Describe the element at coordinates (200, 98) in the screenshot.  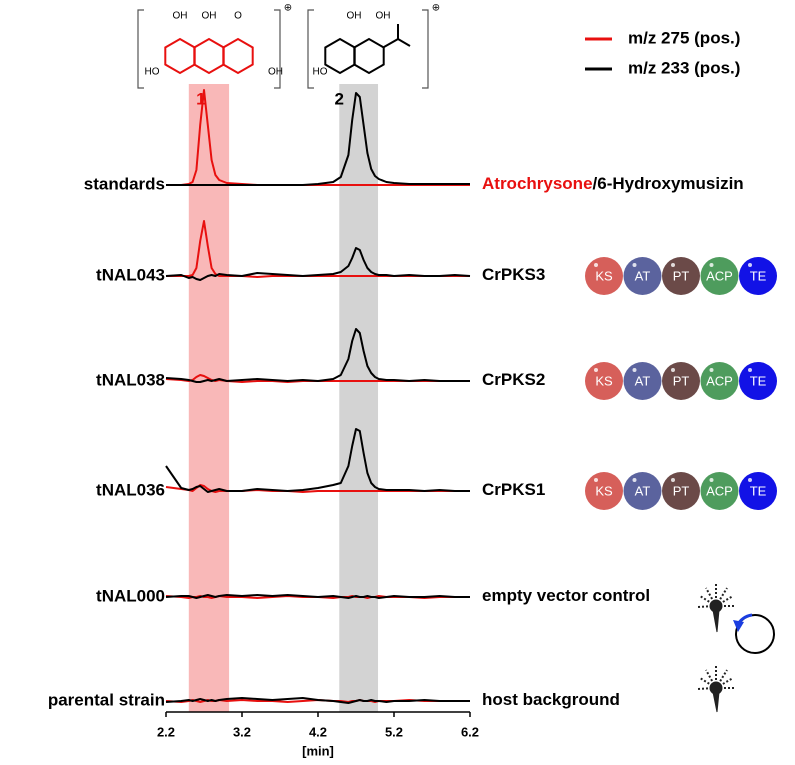
I see `peak-label: 1` at that location.